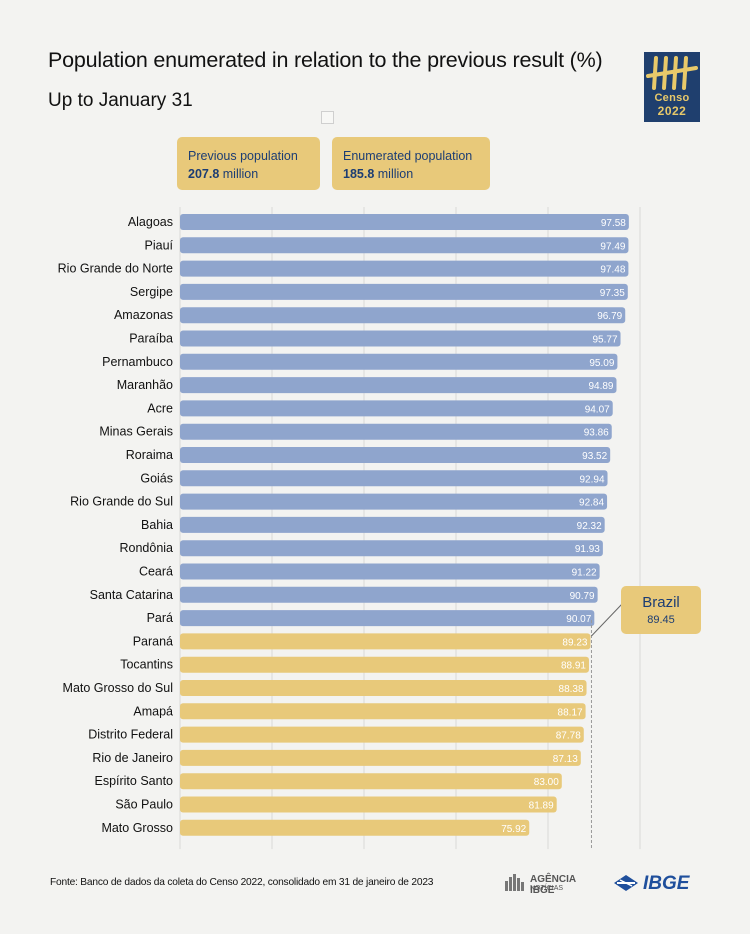 The image size is (750, 934). I want to click on previous-population-box: Previous population 207.8 million, so click(248, 163).